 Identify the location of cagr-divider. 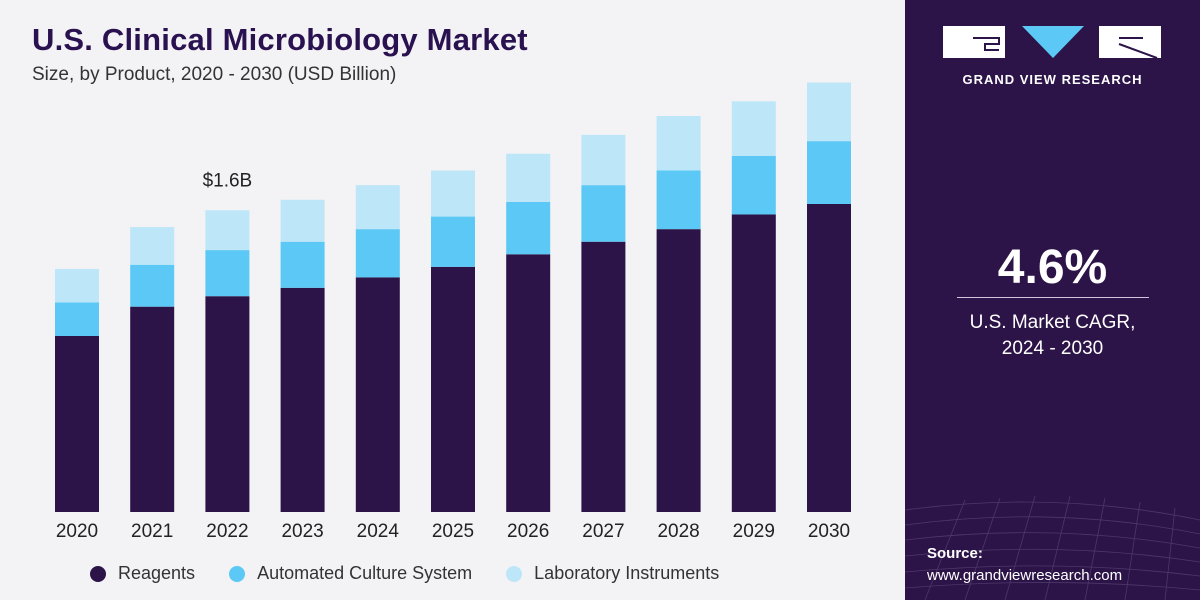
(1053, 297).